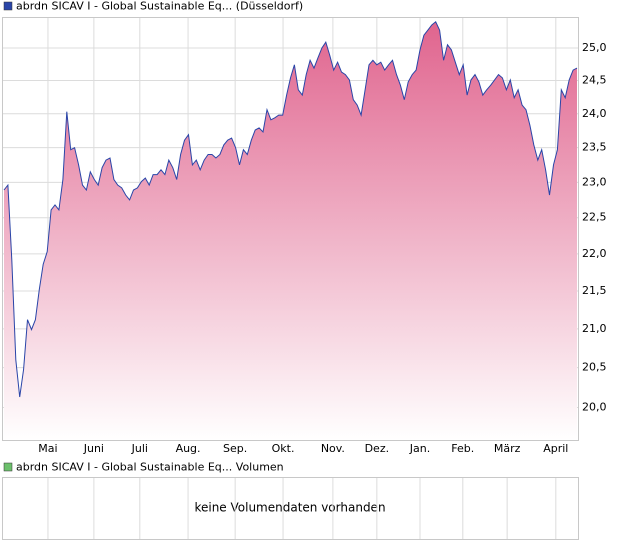 Image resolution: width=620 pixels, height=546 pixels. What do you see at coordinates (594, 47) in the screenshot?
I see `y-tick-label: 25,0` at bounding box center [594, 47].